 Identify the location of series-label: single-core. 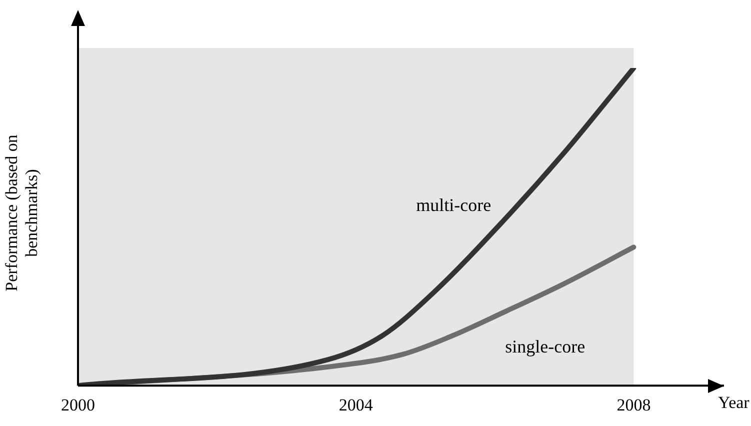
(545, 346).